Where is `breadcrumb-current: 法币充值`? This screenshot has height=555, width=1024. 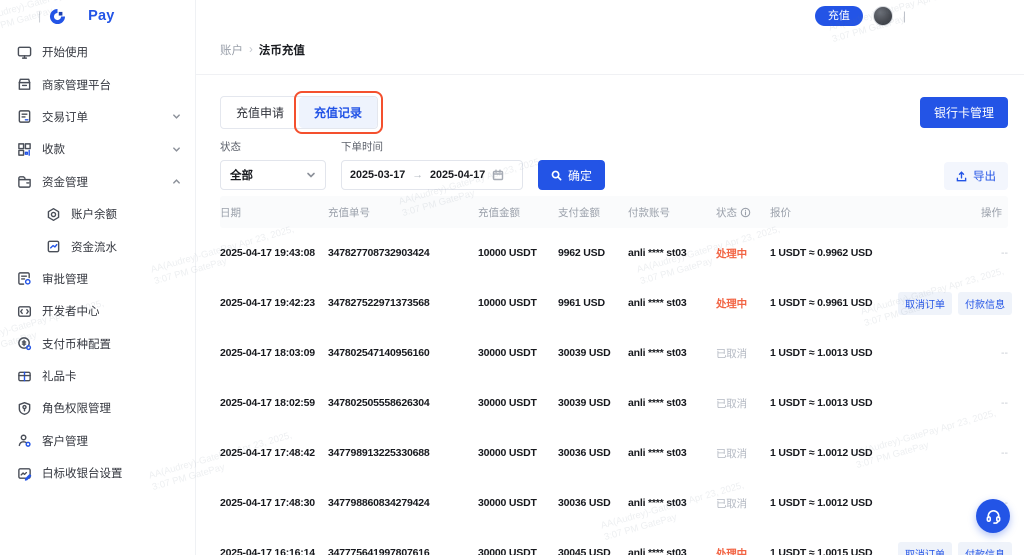 breadcrumb-current: 法币充值 is located at coordinates (281, 51).